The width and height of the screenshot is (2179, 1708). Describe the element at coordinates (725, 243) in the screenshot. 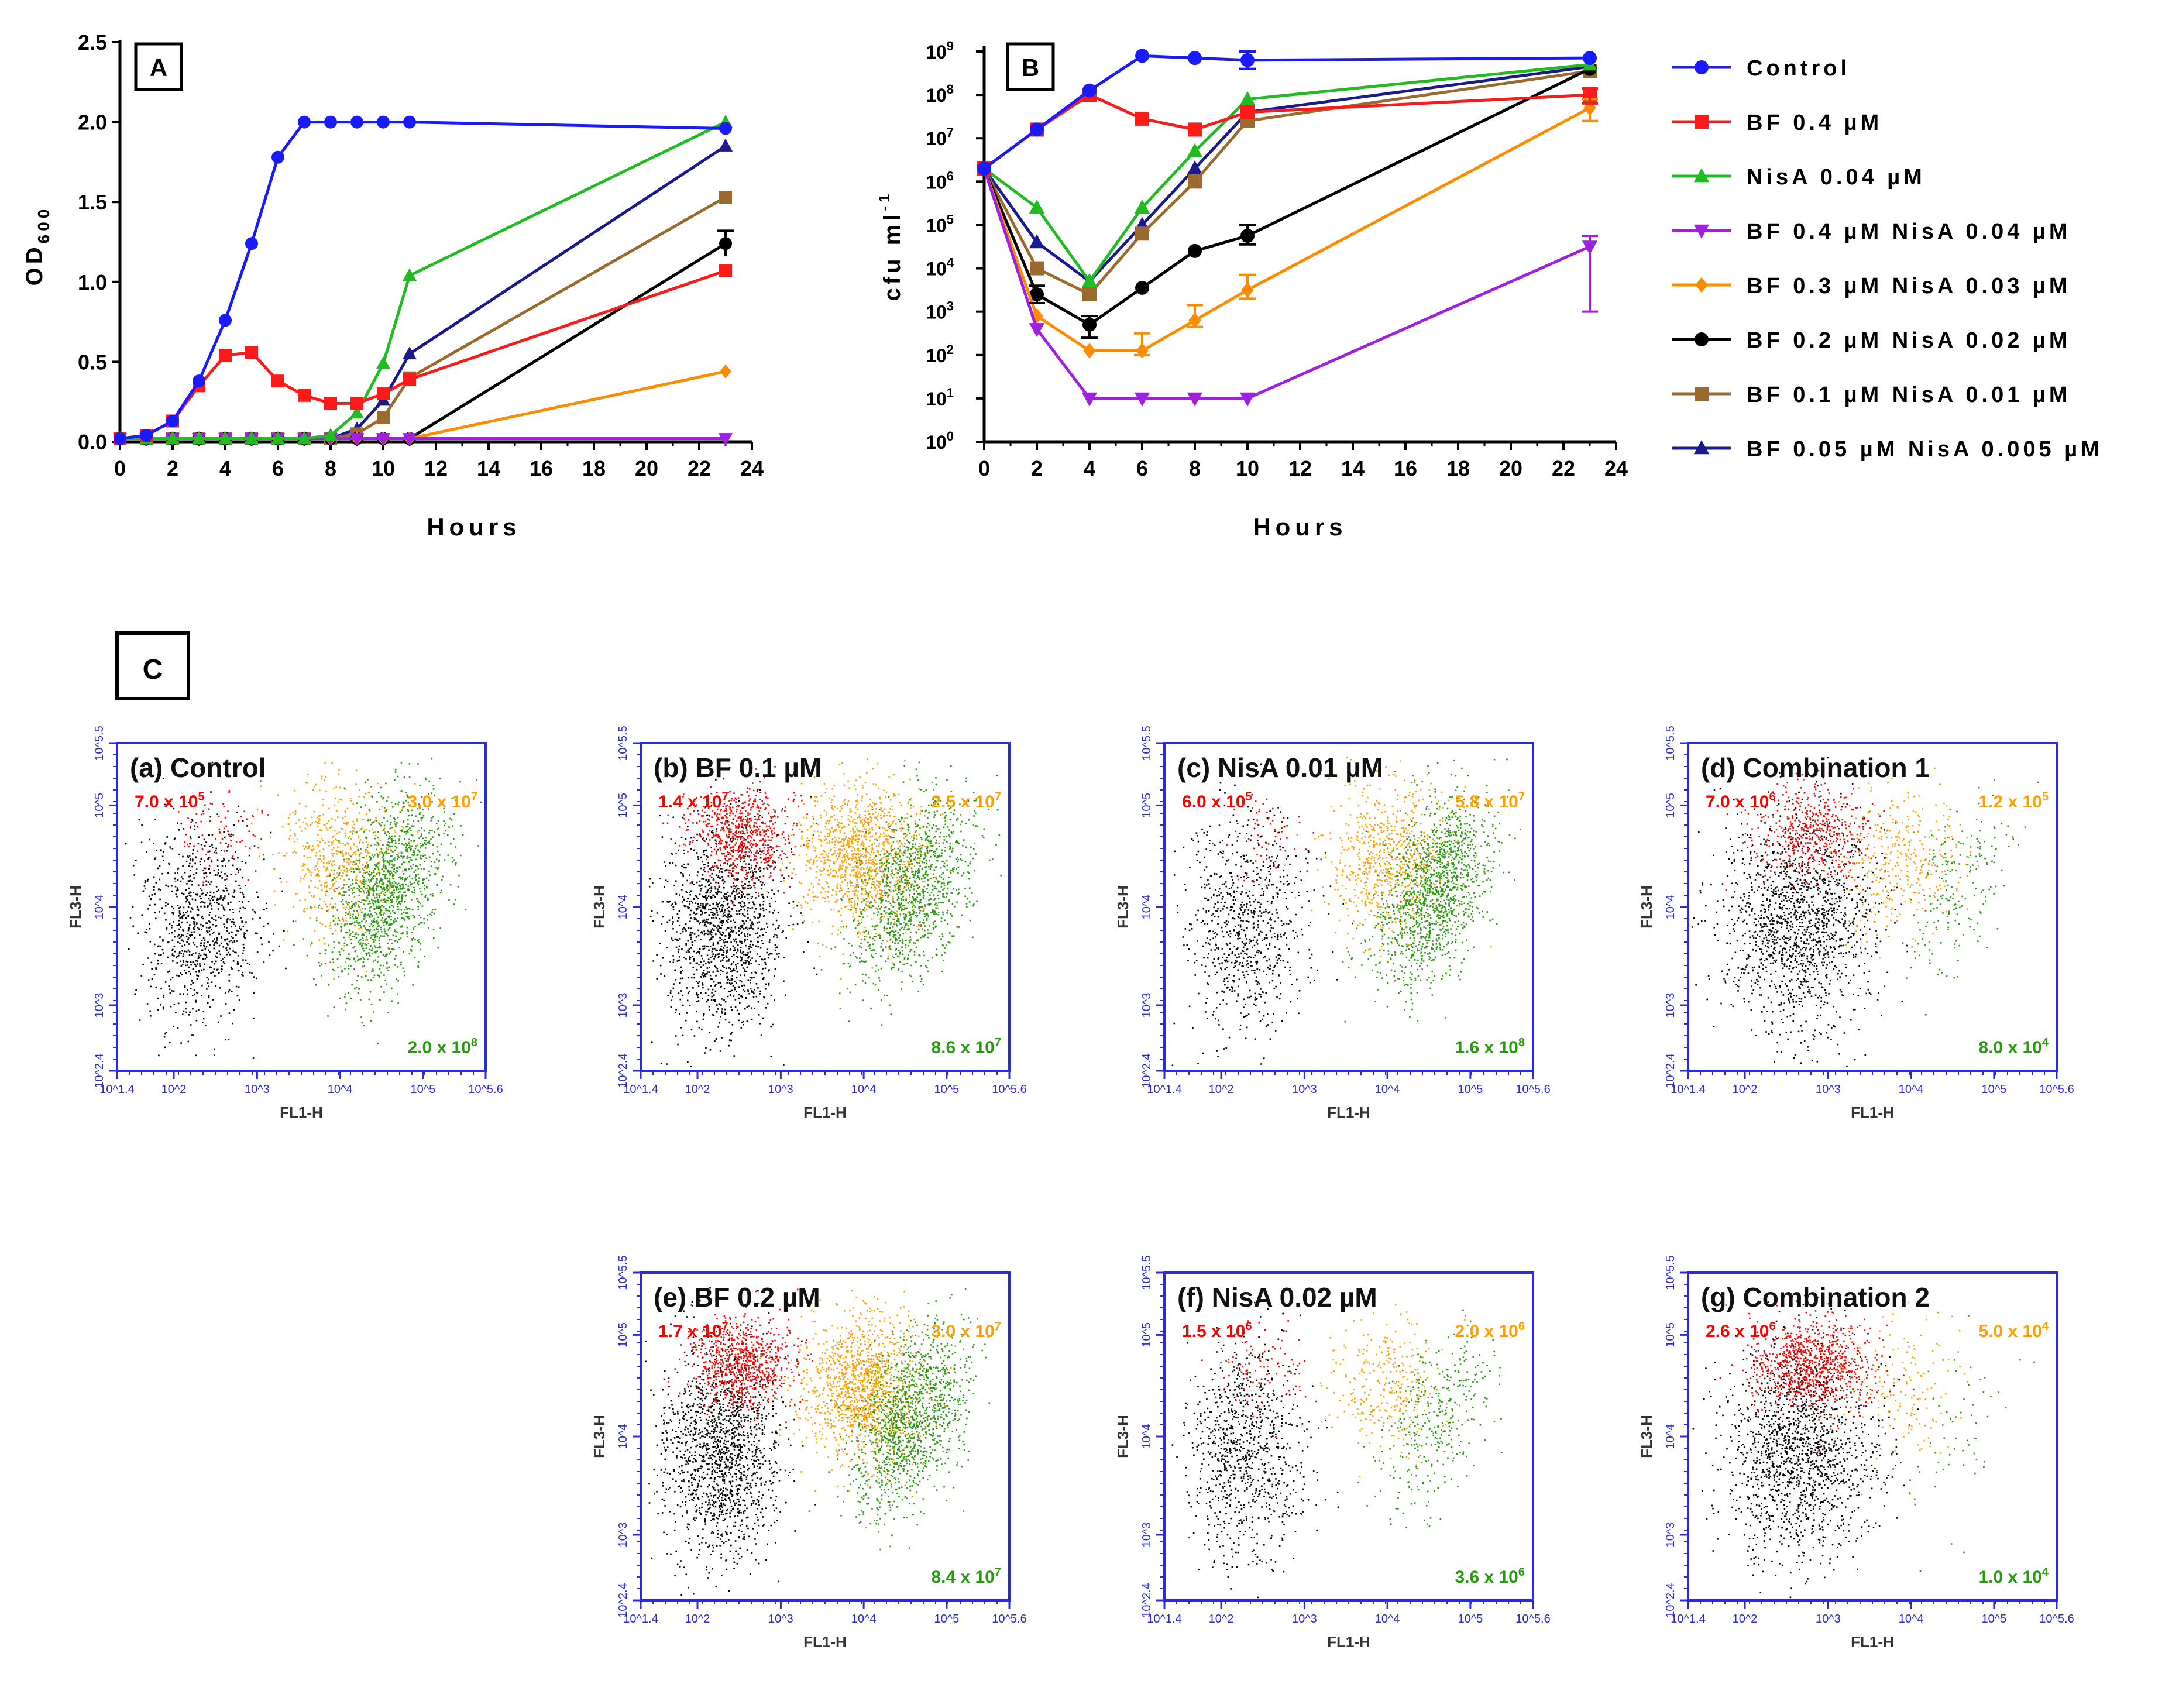

I see `panel-a-error-bar` at that location.